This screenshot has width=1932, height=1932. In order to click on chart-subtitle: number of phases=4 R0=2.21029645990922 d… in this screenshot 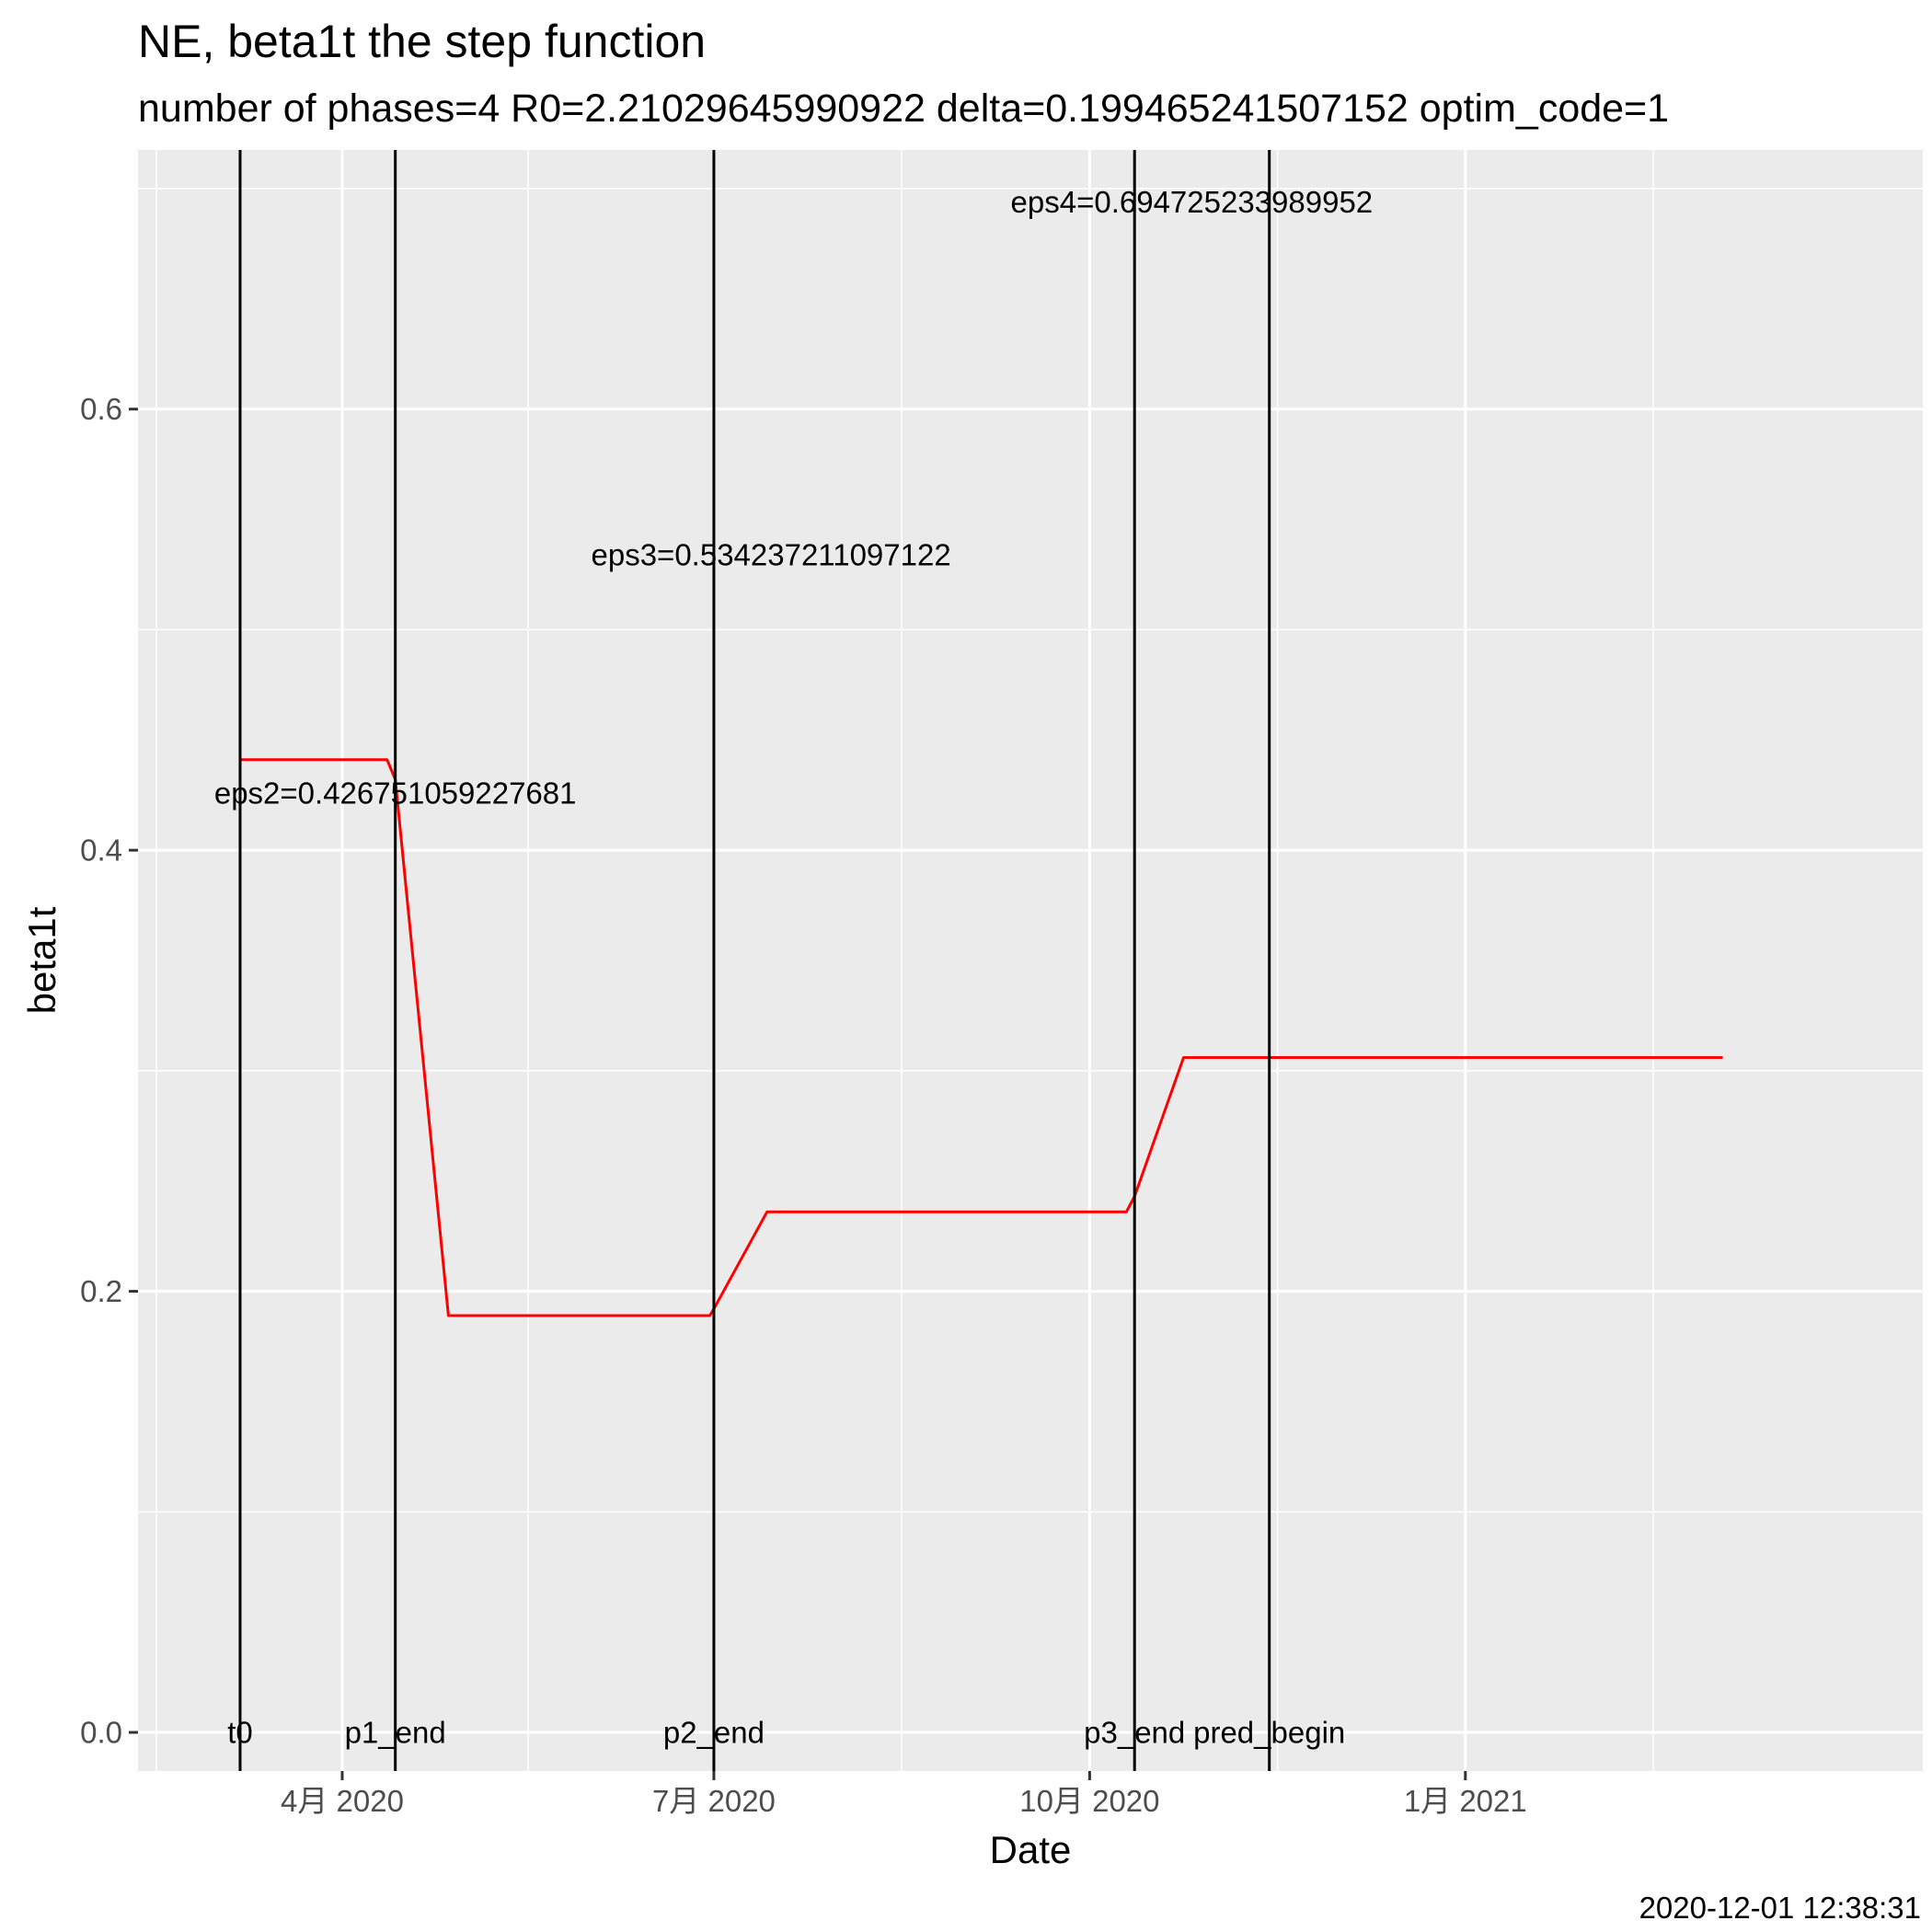, I will do `click(903, 108)`.